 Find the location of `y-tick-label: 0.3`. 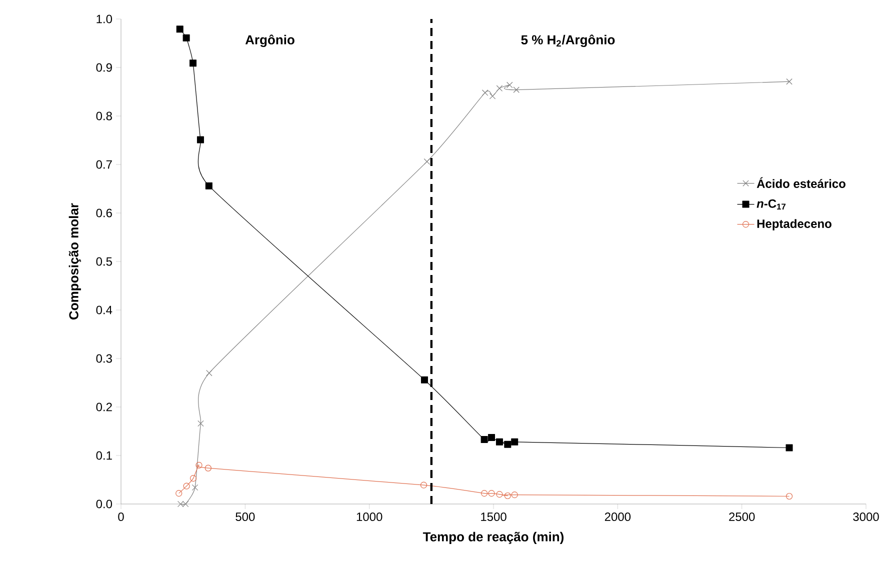

y-tick-label: 0.3 is located at coordinates (104, 358).